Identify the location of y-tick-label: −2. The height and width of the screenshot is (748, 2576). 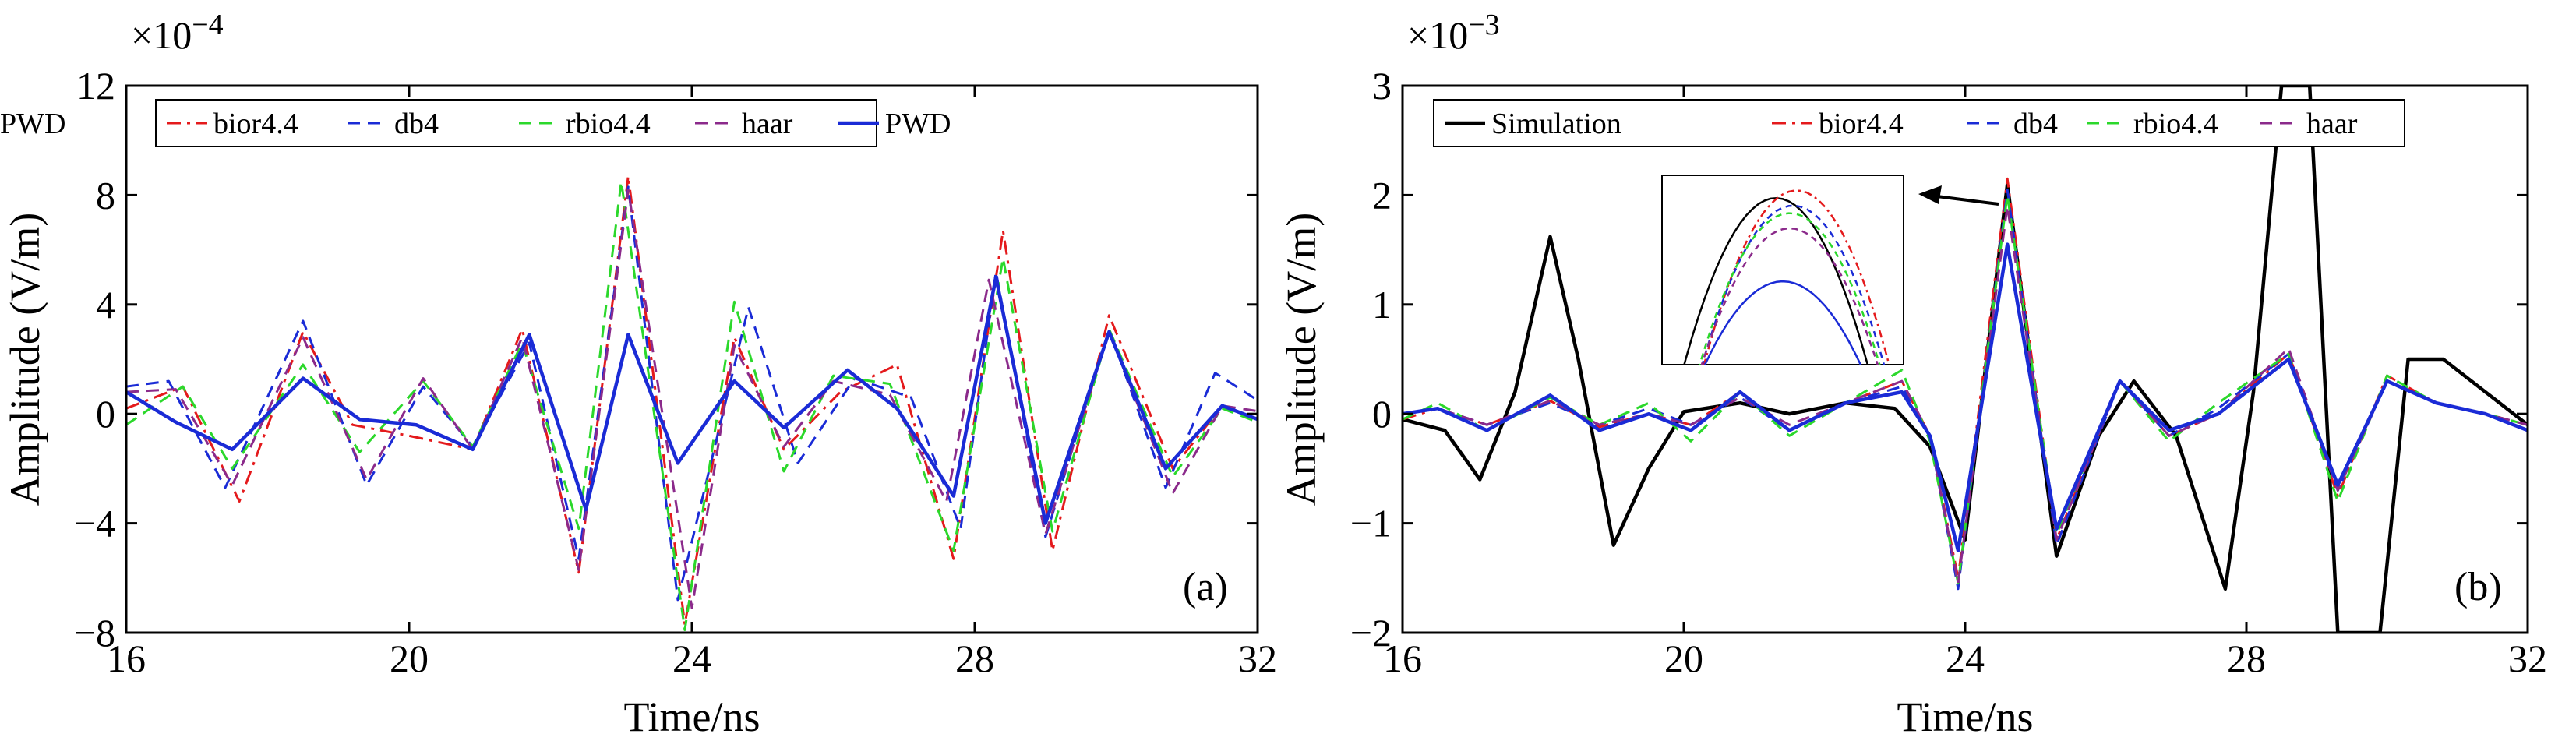
(1371, 632).